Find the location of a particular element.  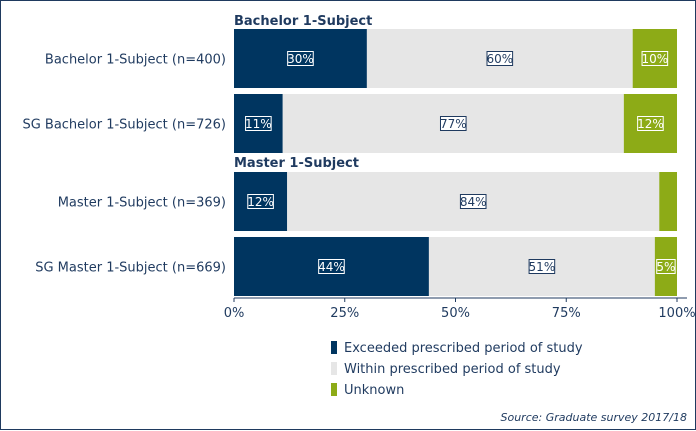

data-label: 77% is located at coordinates (453, 124).